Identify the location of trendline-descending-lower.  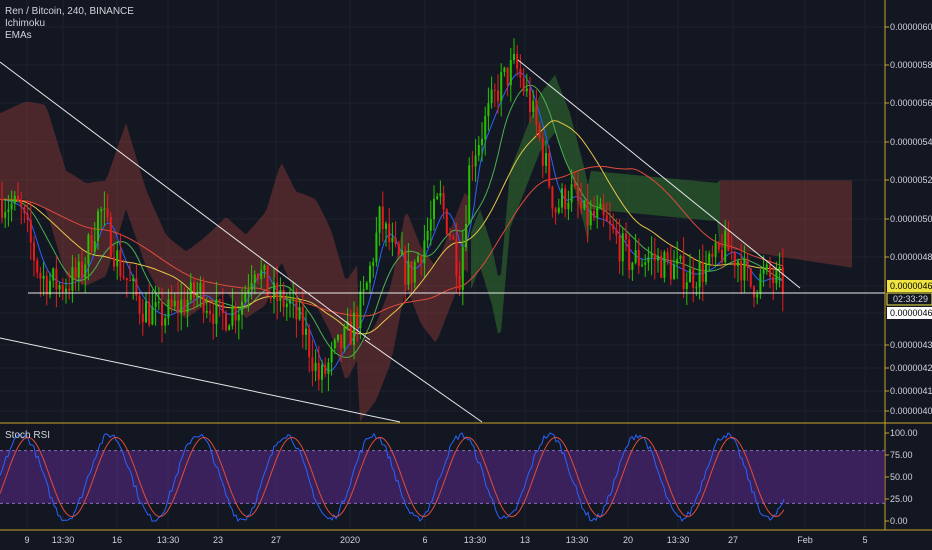
(200, 380).